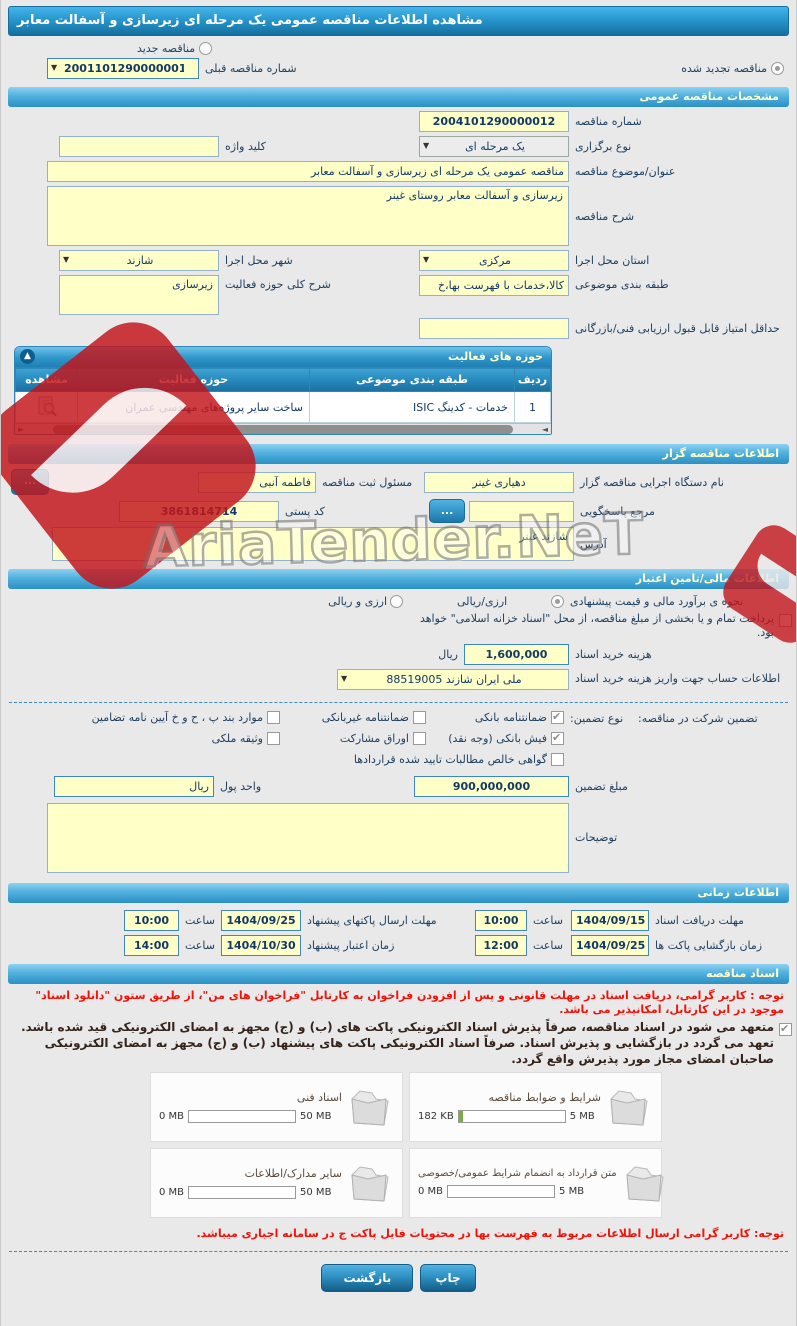  Describe the element at coordinates (431, 1191) in the screenshot. I see `file-size-current: 0 MB` at that location.